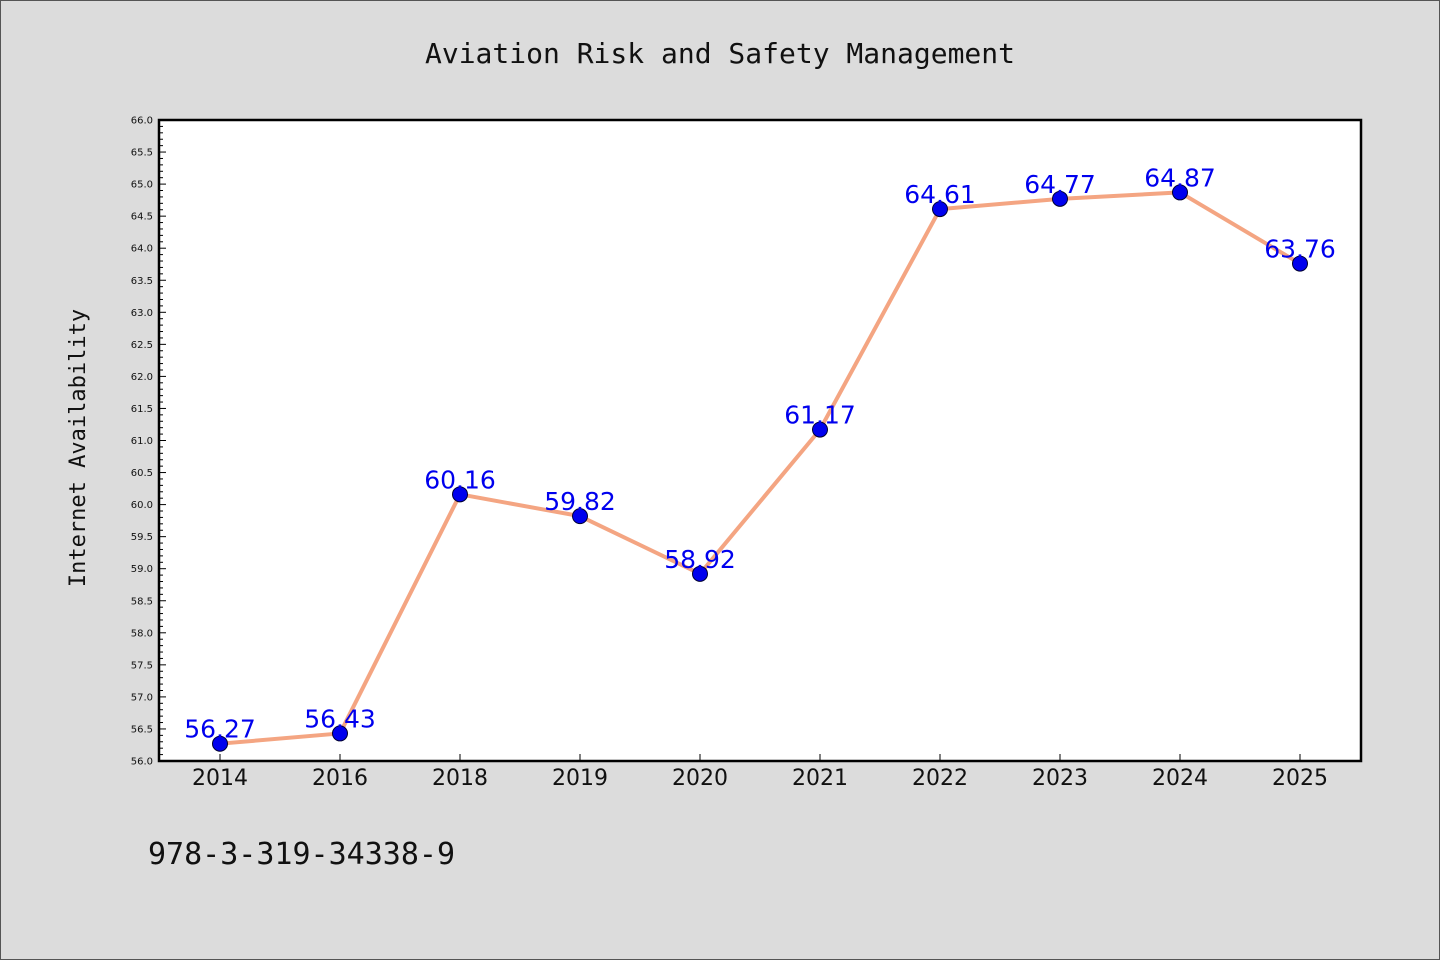  Describe the element at coordinates (78, 448) in the screenshot. I see `y-axis-label: Internet Availability` at that location.